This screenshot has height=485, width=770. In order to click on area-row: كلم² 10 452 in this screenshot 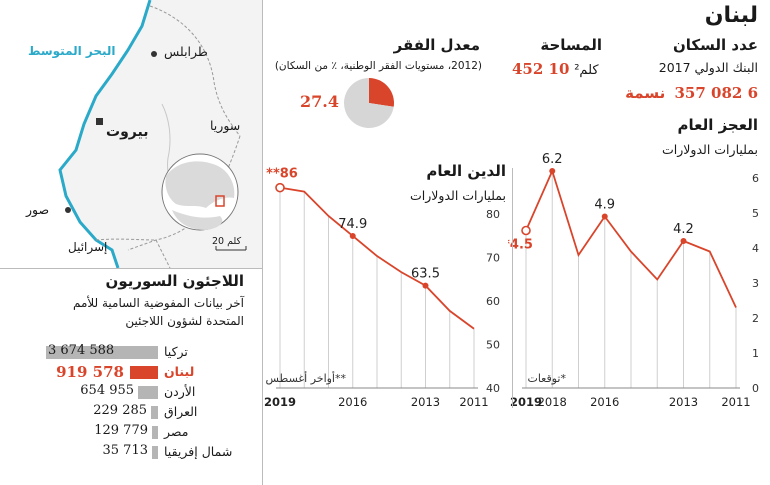, I will do `click(553, 69)`.